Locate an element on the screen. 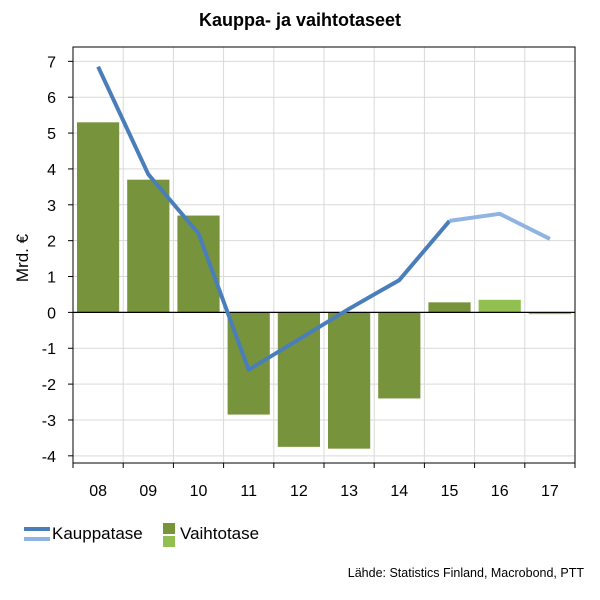  y-tick-label: 2 is located at coordinates (51, 242).